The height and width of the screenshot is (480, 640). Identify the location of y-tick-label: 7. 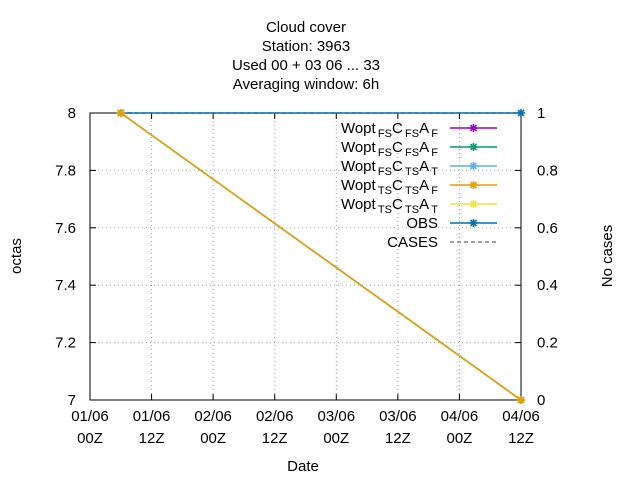
(72, 400).